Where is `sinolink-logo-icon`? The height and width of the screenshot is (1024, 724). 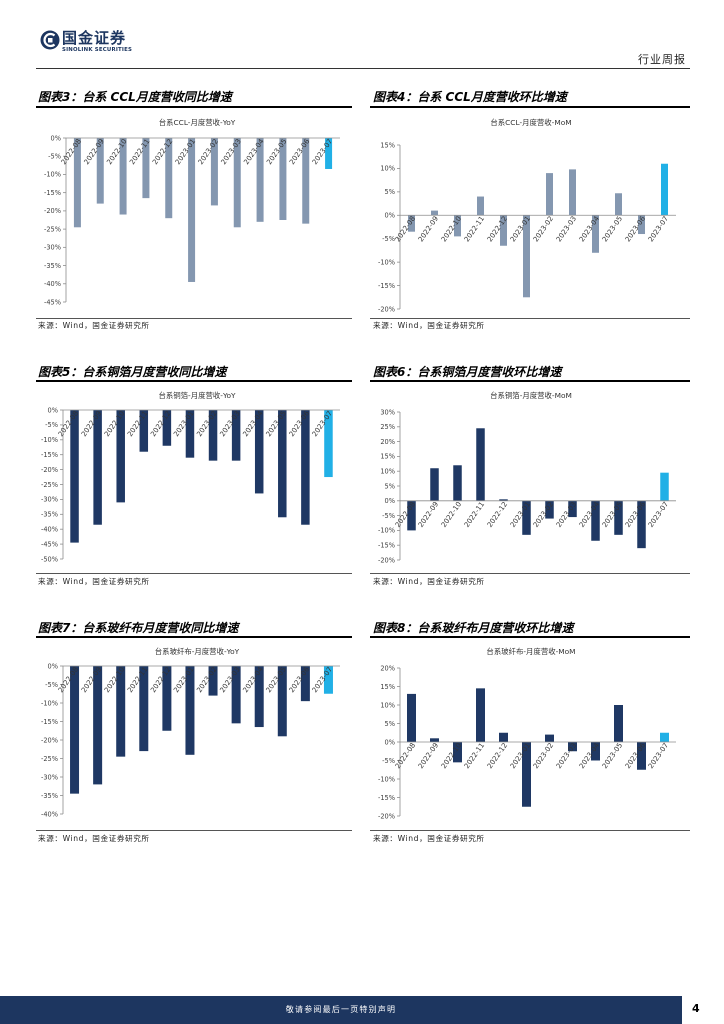
sinolink-logo-icon is located at coordinates (50, 40).